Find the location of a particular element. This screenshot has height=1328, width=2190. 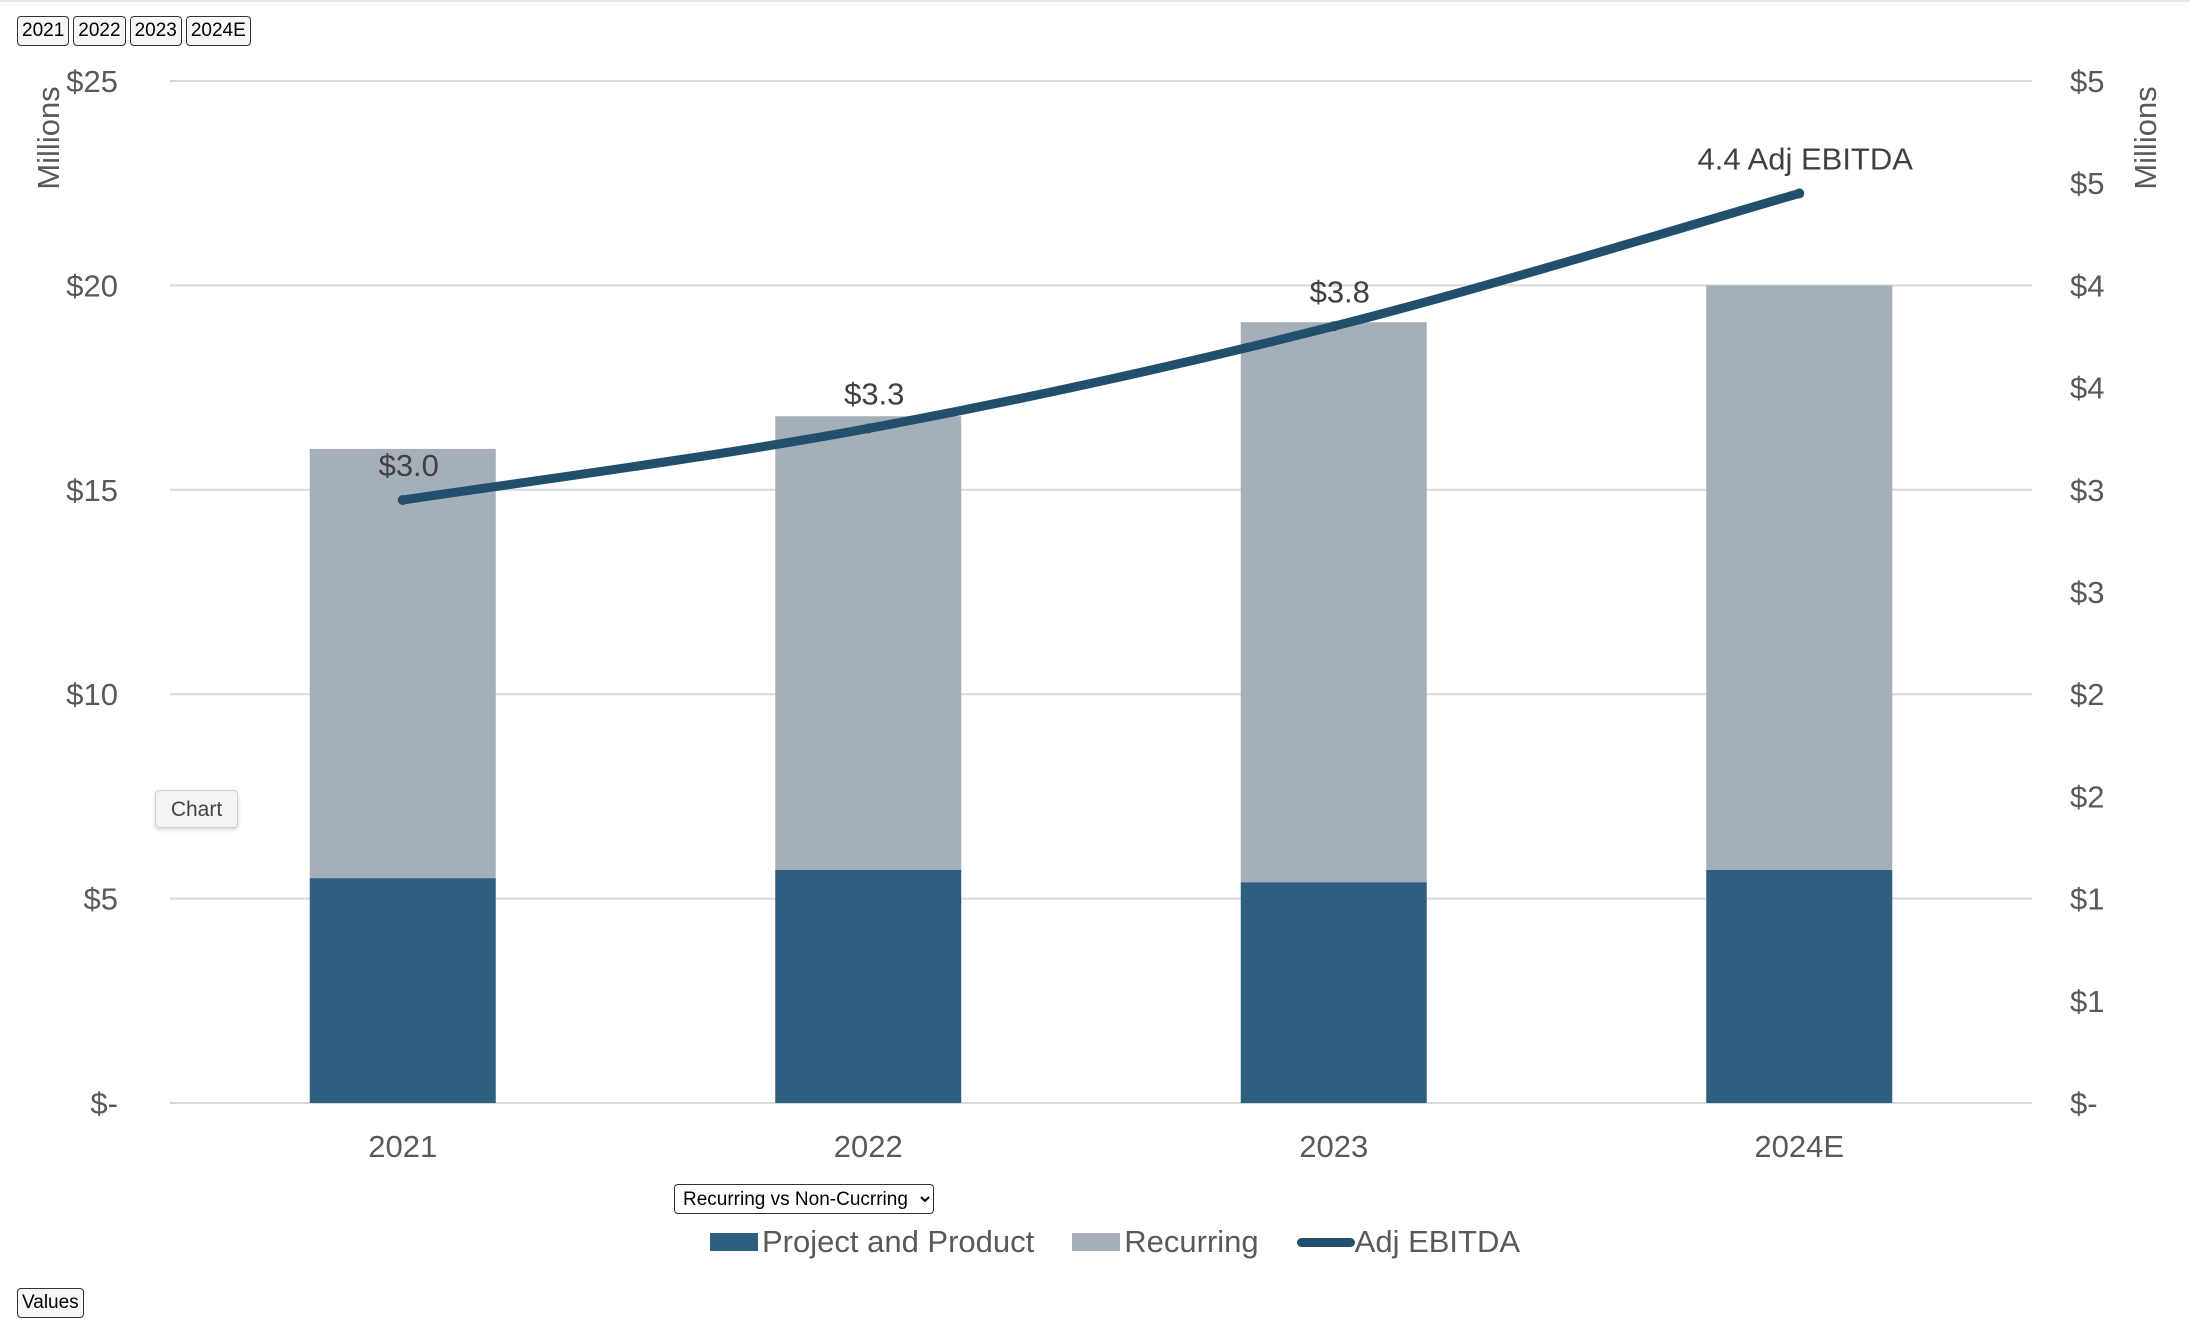

legend-swatch-project is located at coordinates (734, 1242).